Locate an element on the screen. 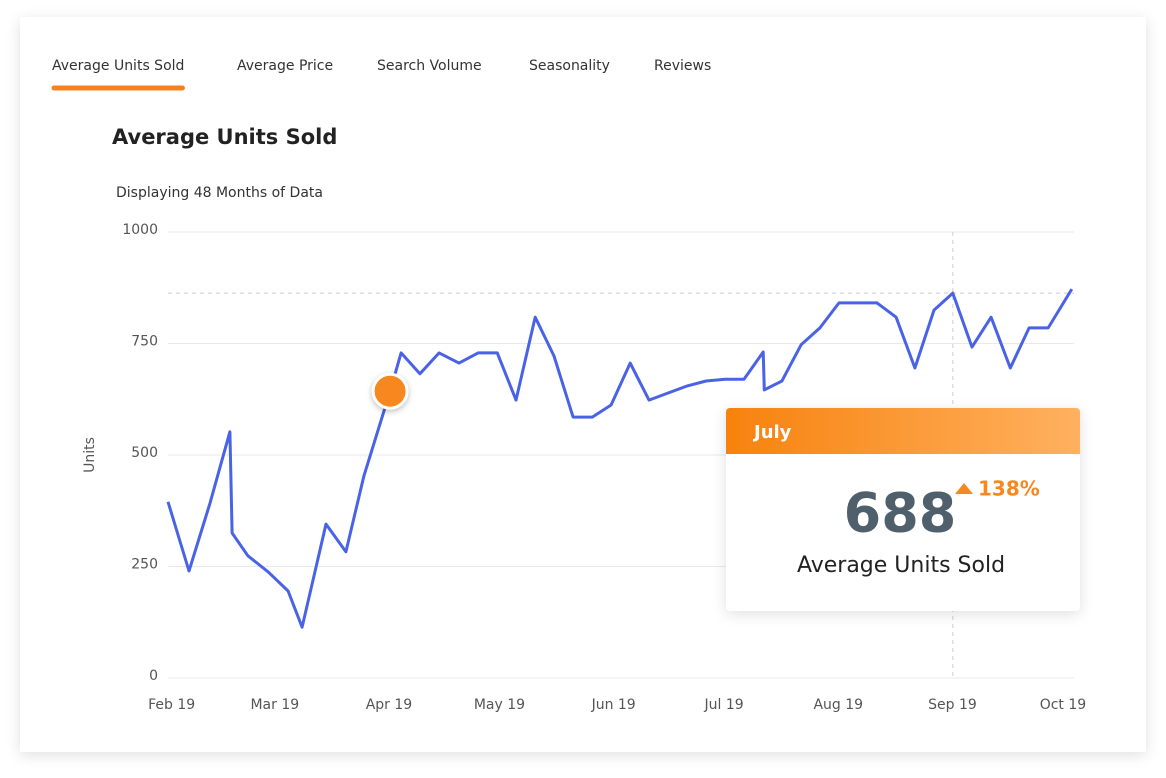  tooltip-change: 138% is located at coordinates (1009, 489).